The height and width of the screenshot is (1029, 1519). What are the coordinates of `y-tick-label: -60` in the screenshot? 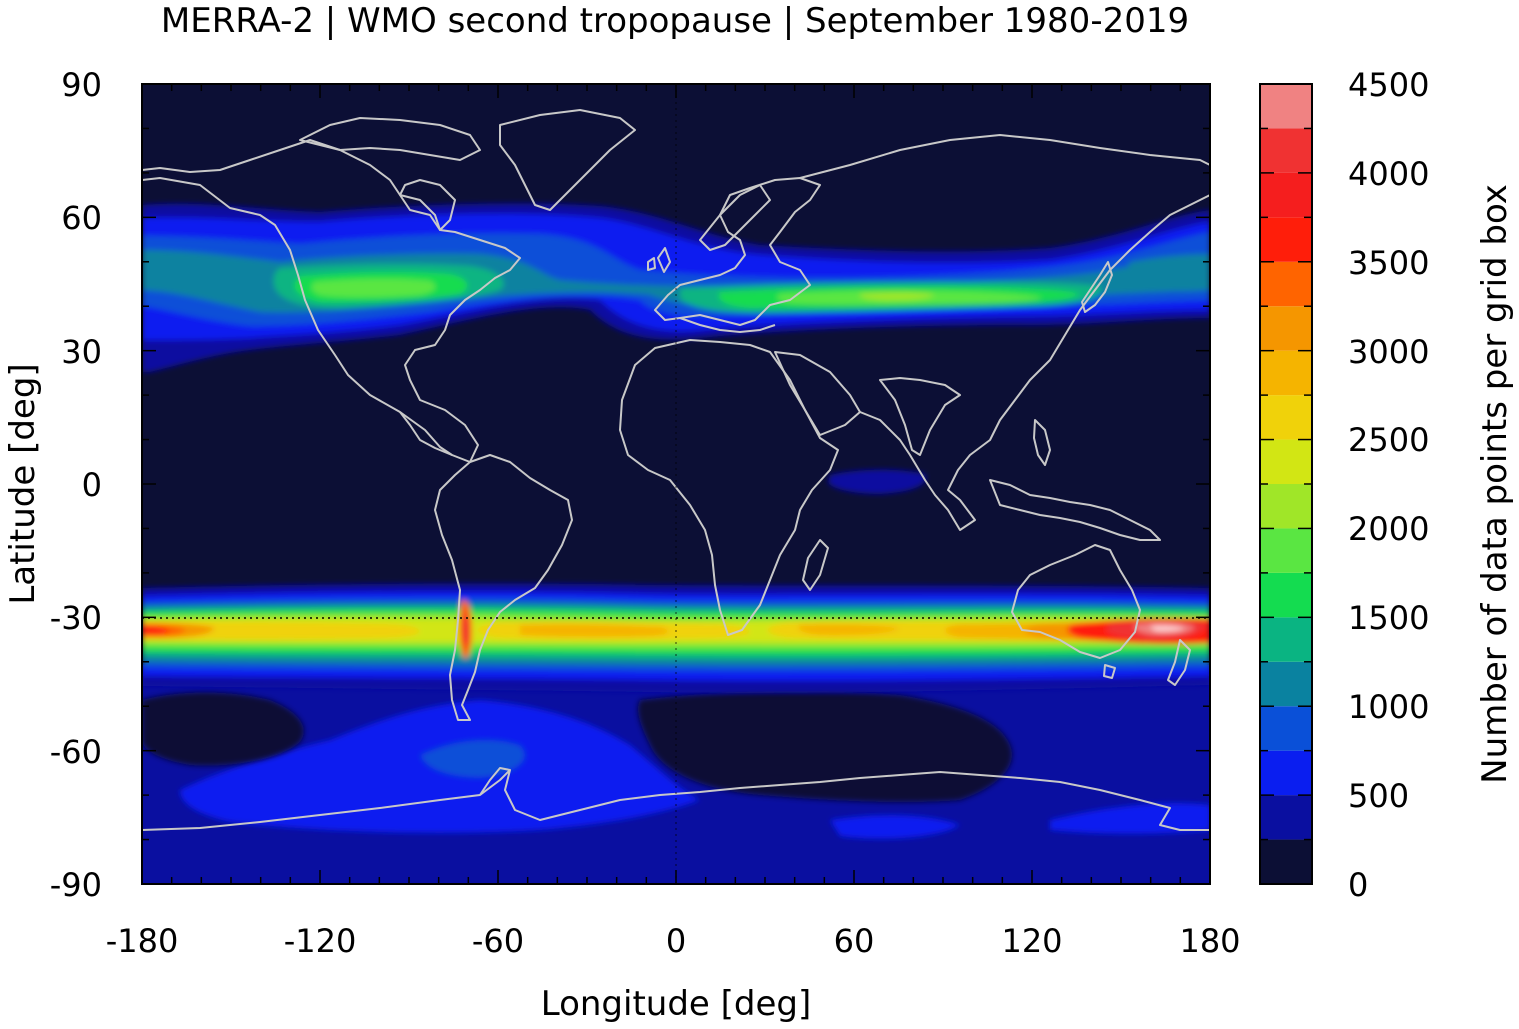 It's located at (76, 752).